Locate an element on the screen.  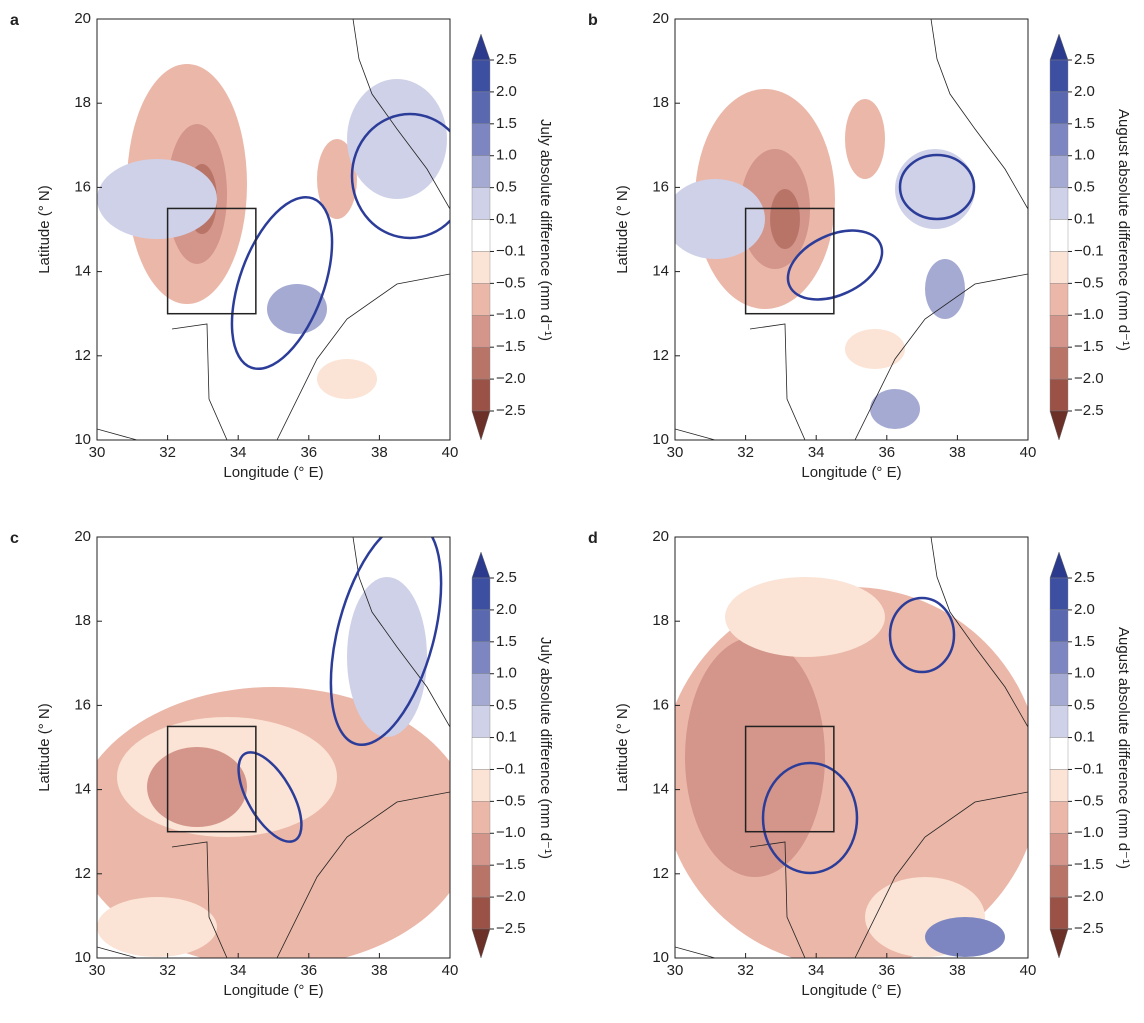
colorbar-arrow is located at coordinates (481, 47).